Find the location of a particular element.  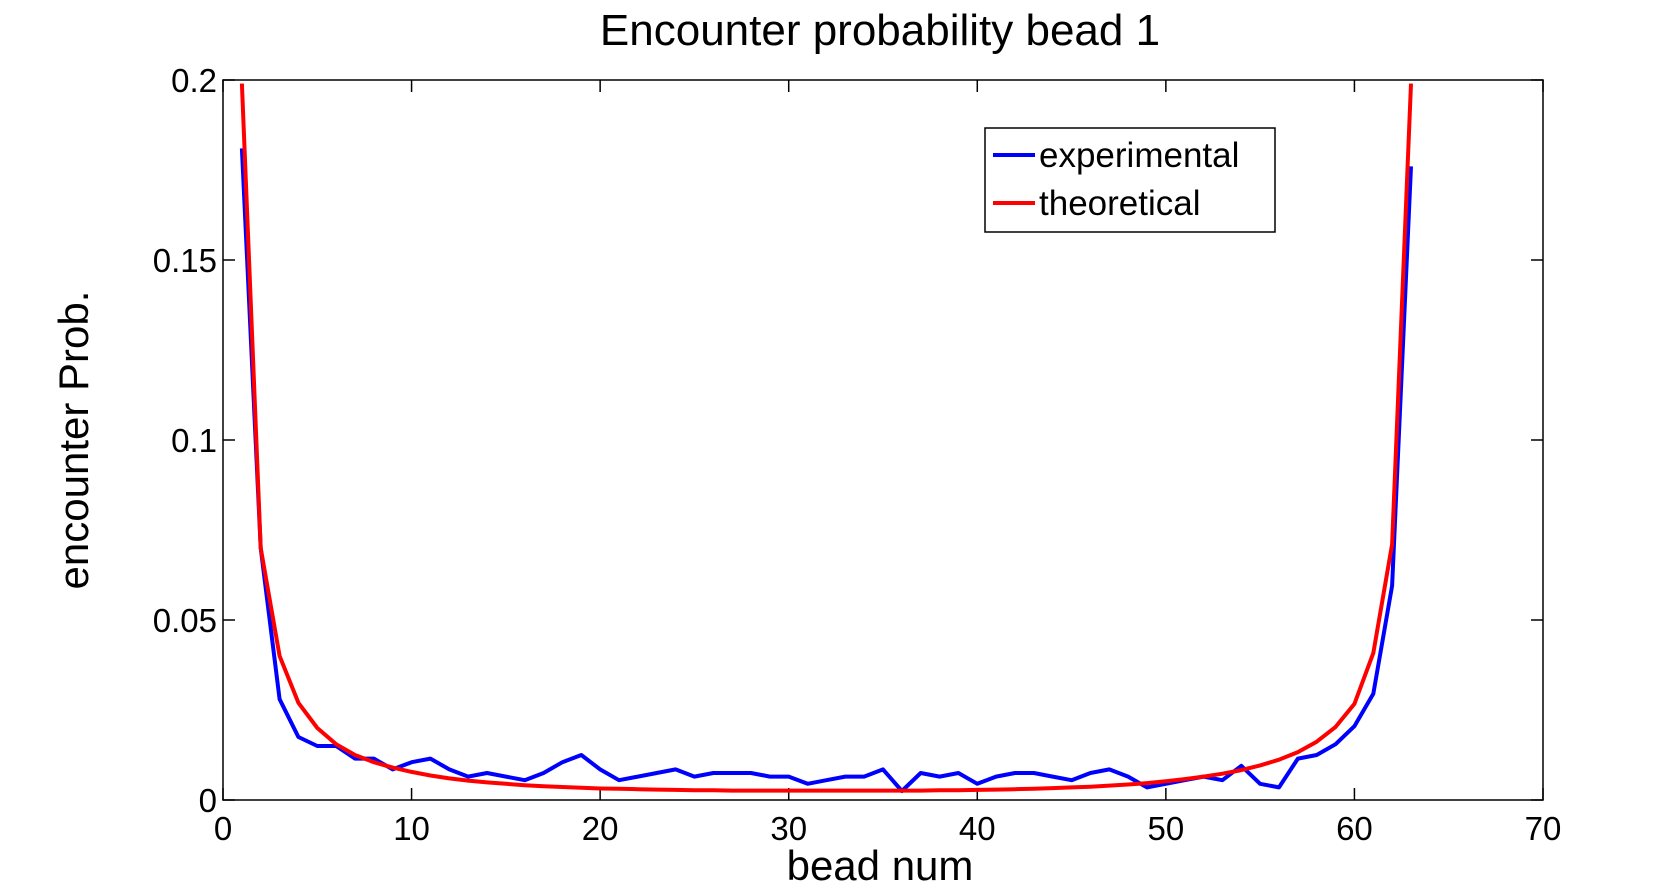

legend-label-experimental: experimental is located at coordinates (1139, 155).